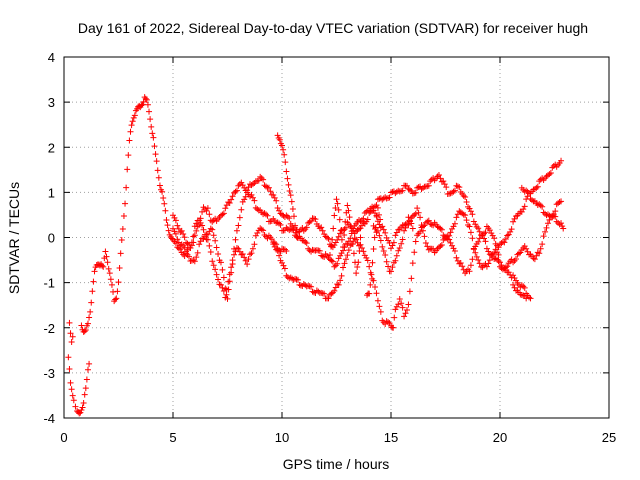 This screenshot has width=640, height=480. What do you see at coordinates (49, 373) in the screenshot?
I see `y-tick-label: -3` at bounding box center [49, 373].